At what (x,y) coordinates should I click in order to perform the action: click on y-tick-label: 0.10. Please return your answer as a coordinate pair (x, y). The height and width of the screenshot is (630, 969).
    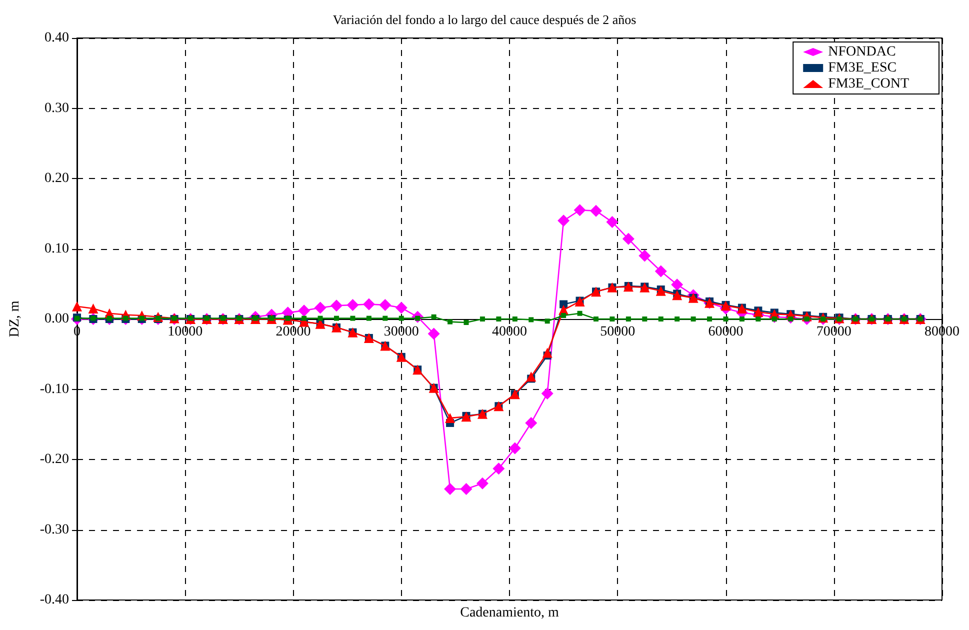
    Looking at the image, I should click on (56, 248).